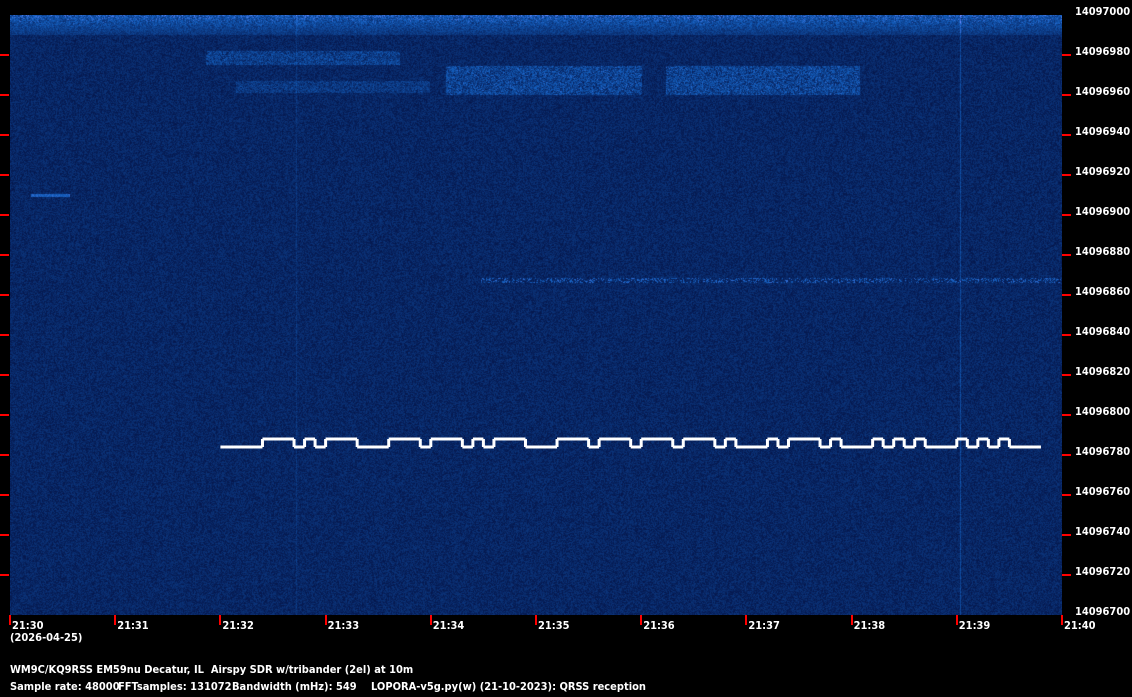 This screenshot has width=1132, height=697. I want to click on x-tick-label: 21:39, so click(974, 625).